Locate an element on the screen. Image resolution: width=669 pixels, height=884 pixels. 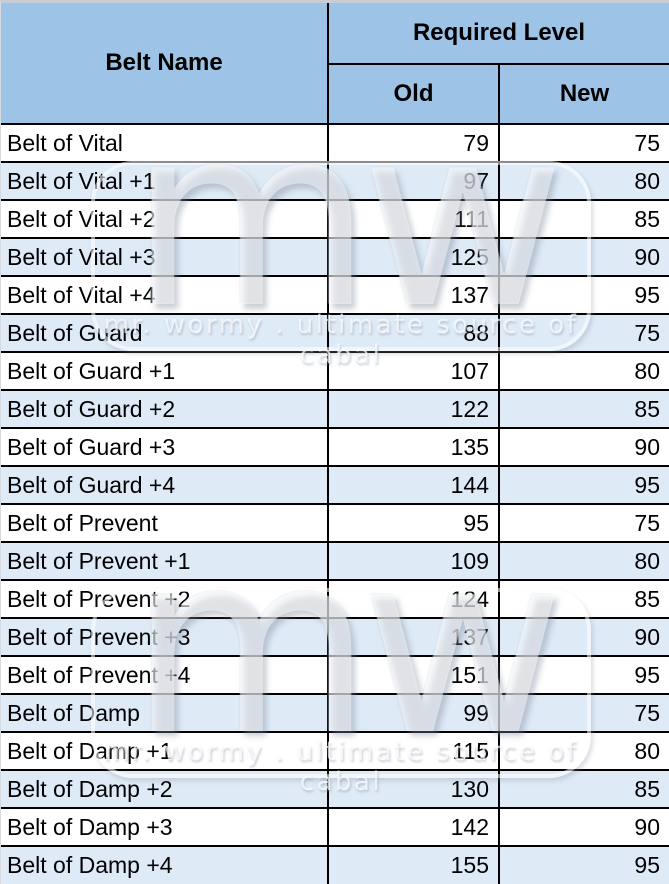
table-row: Belt of Prevent +3 137 90 is located at coordinates (335, 637).